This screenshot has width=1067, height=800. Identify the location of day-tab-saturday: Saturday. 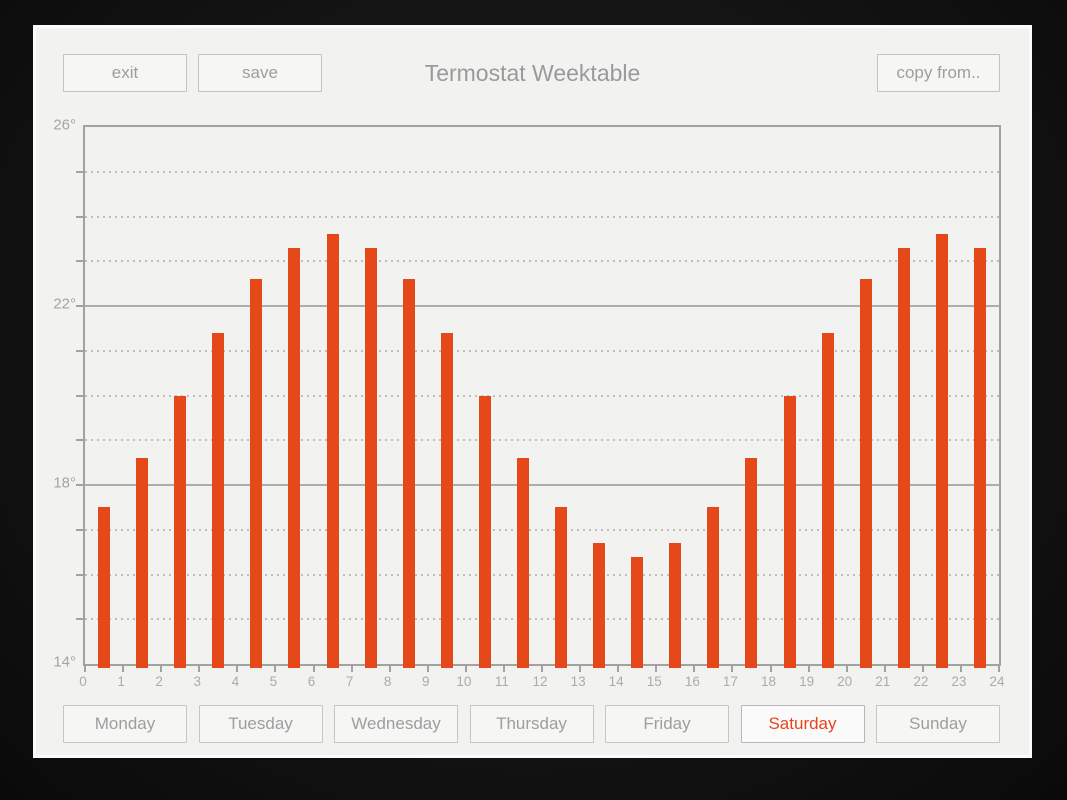
(802, 724).